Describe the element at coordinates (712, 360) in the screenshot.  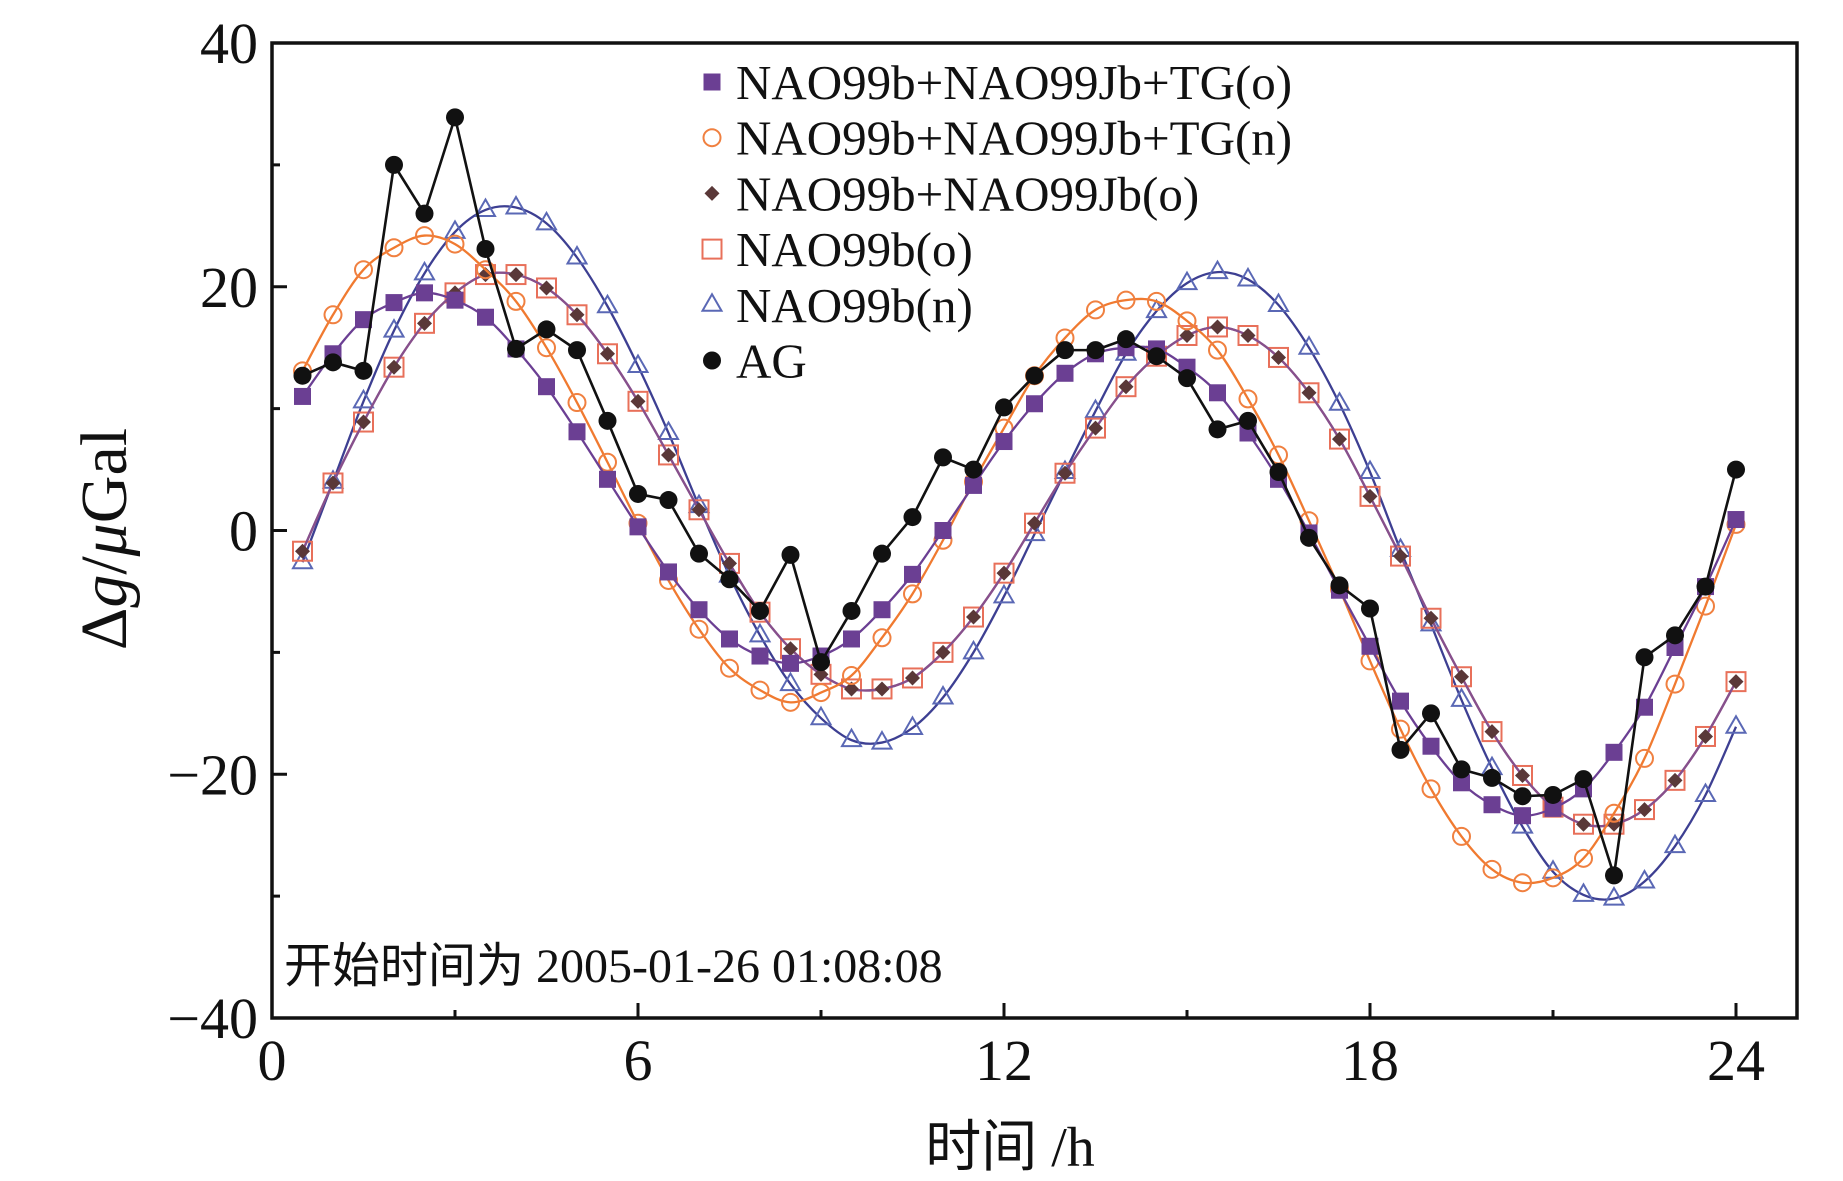
I see `legend-marker-ag` at that location.